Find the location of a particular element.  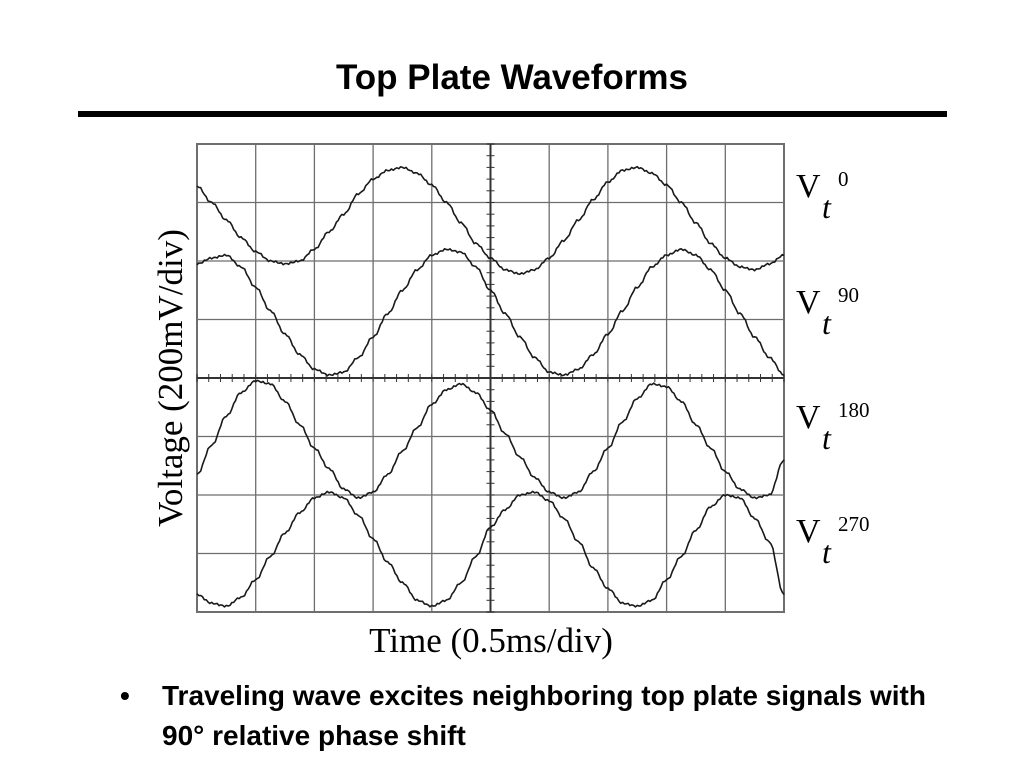

title-divider is located at coordinates (512, 114).